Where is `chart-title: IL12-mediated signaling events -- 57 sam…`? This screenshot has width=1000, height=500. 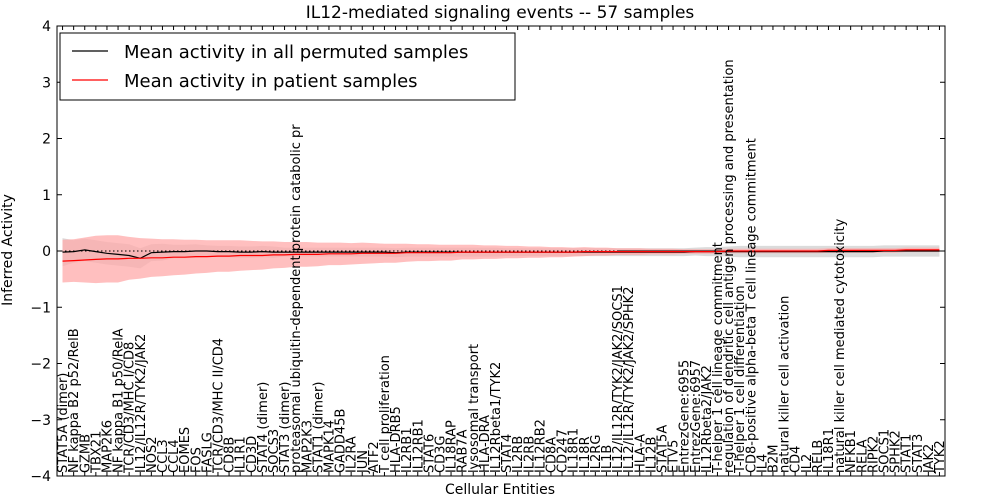
chart-title: IL12-mediated signaling events -- 57 sam… is located at coordinates (500, 13).